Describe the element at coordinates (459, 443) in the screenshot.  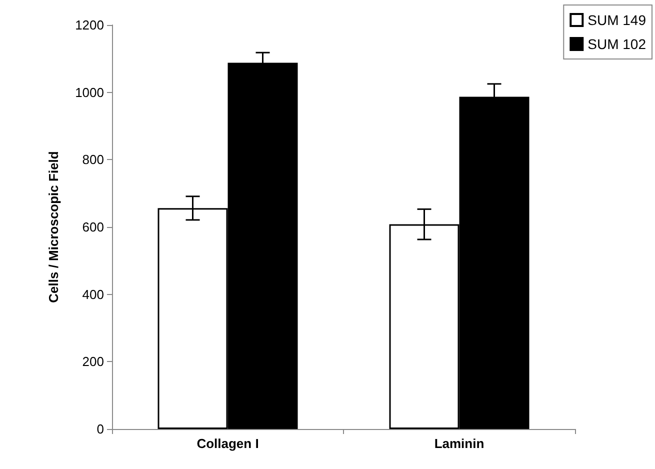
I see `x-tick-label: Laminin` at that location.